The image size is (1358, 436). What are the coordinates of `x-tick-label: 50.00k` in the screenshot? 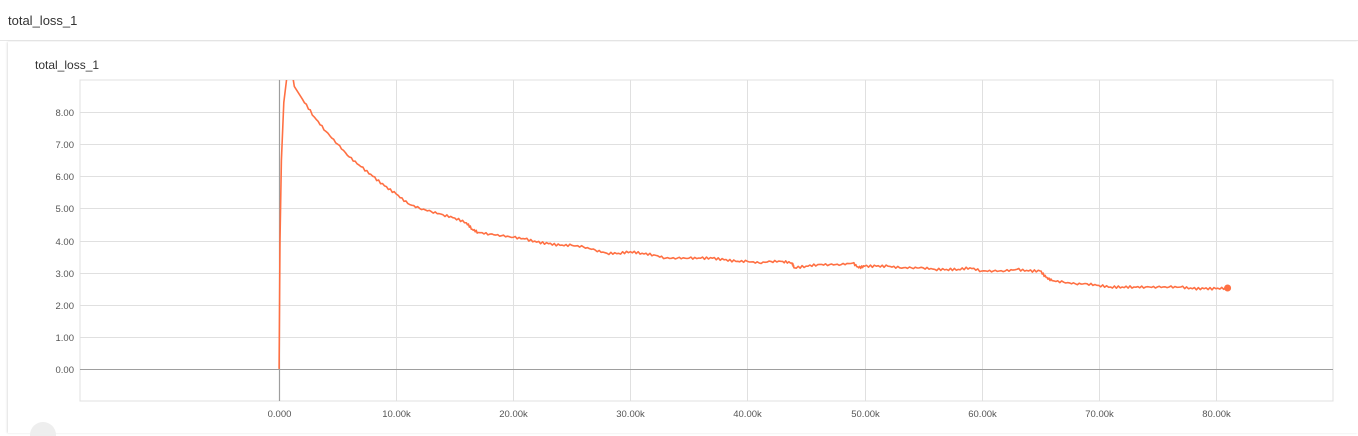 It's located at (865, 414).